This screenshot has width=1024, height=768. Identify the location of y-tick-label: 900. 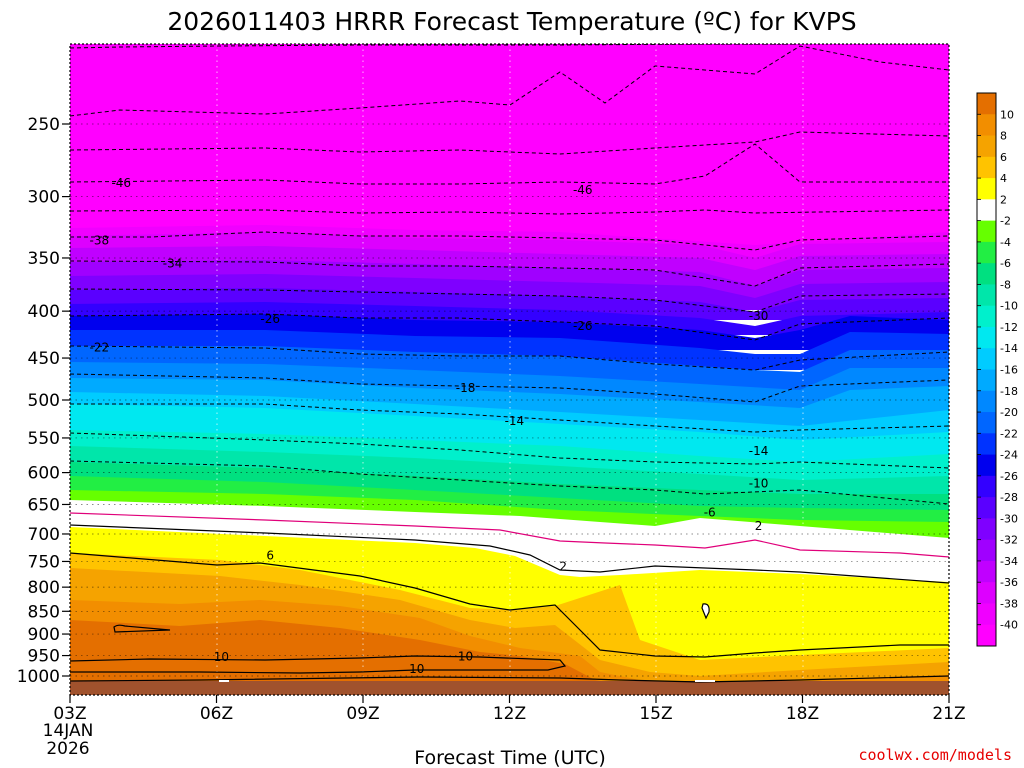
(44, 635).